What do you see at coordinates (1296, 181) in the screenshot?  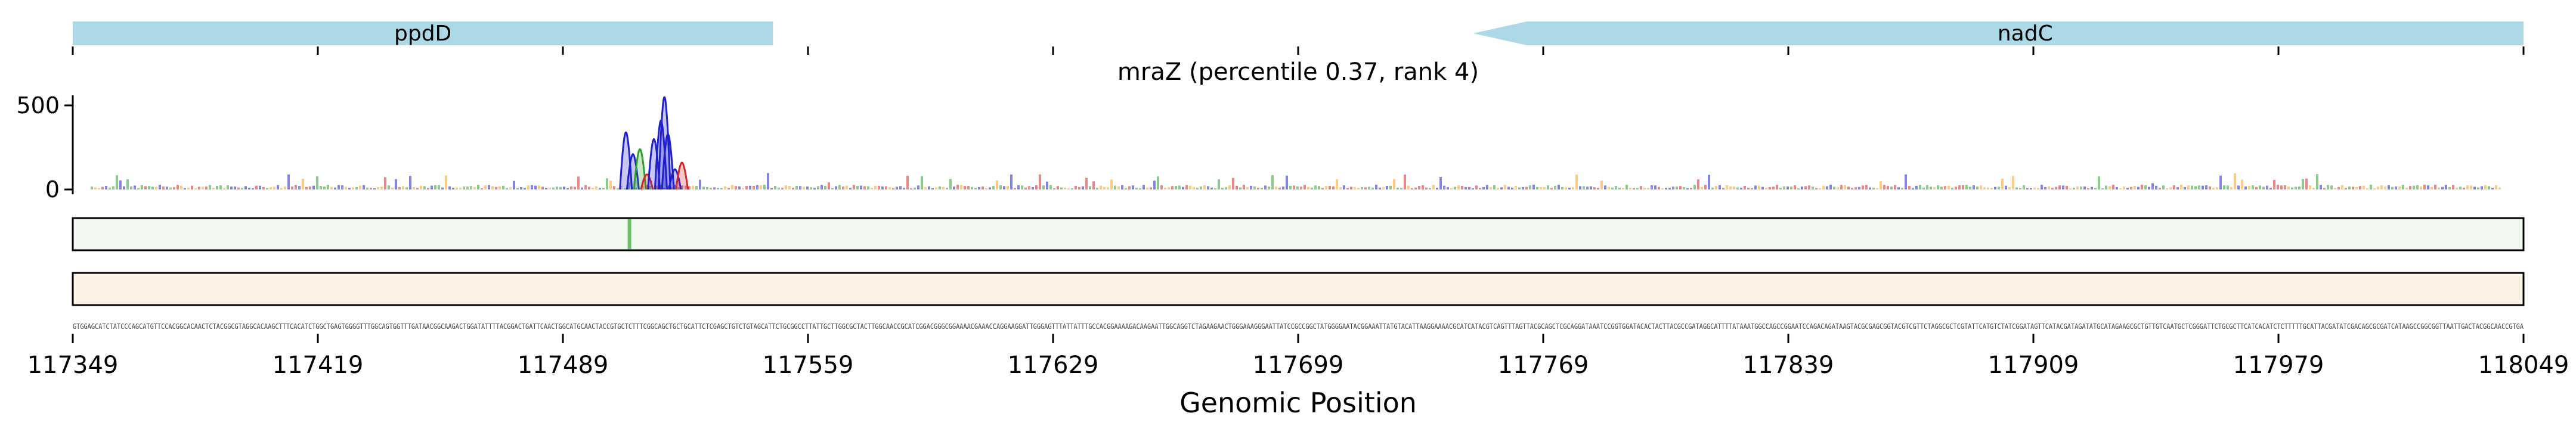 I see `signal-background-noise` at bounding box center [1296, 181].